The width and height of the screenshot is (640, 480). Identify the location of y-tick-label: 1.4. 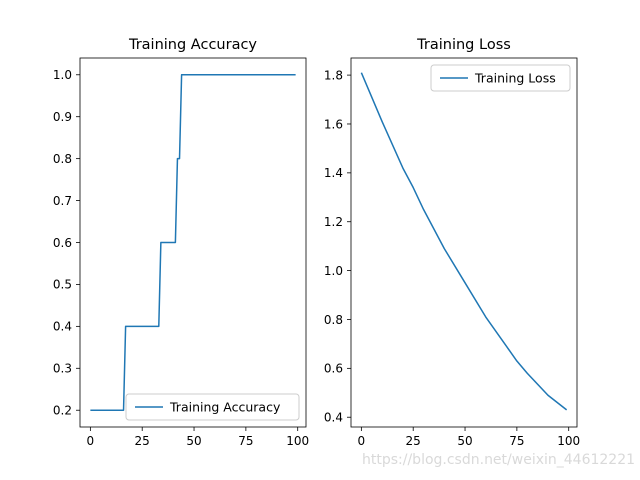
(333, 173).